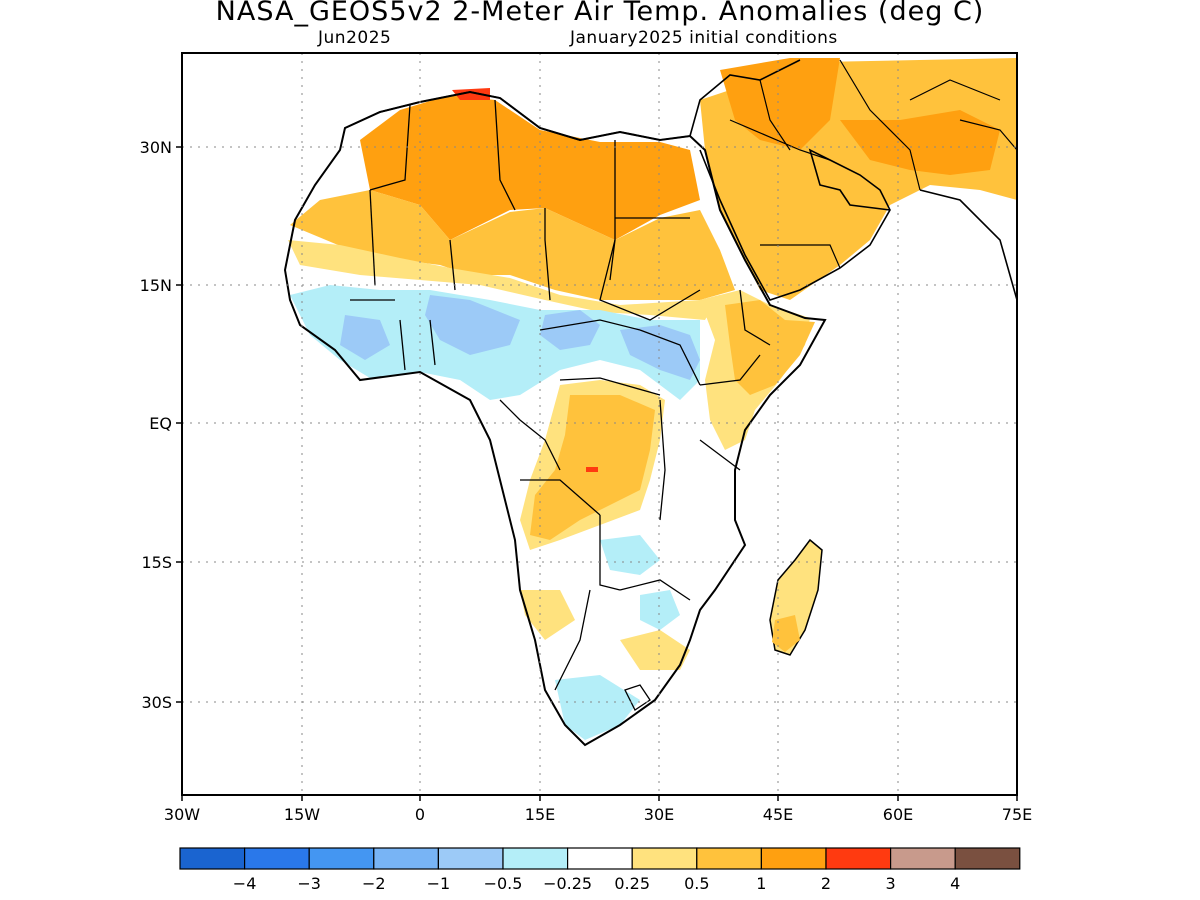  What do you see at coordinates (778, 814) in the screenshot?
I see `lon-label: 45E` at bounding box center [778, 814].